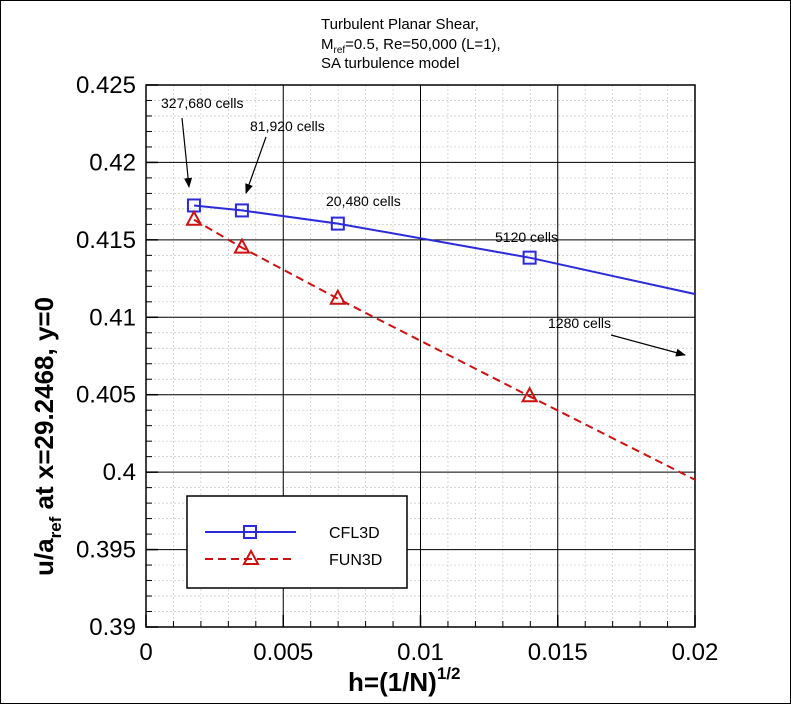 The width and height of the screenshot is (791, 704). Describe the element at coordinates (106, 240) in the screenshot. I see `y-tick-label: 0.415` at that location.